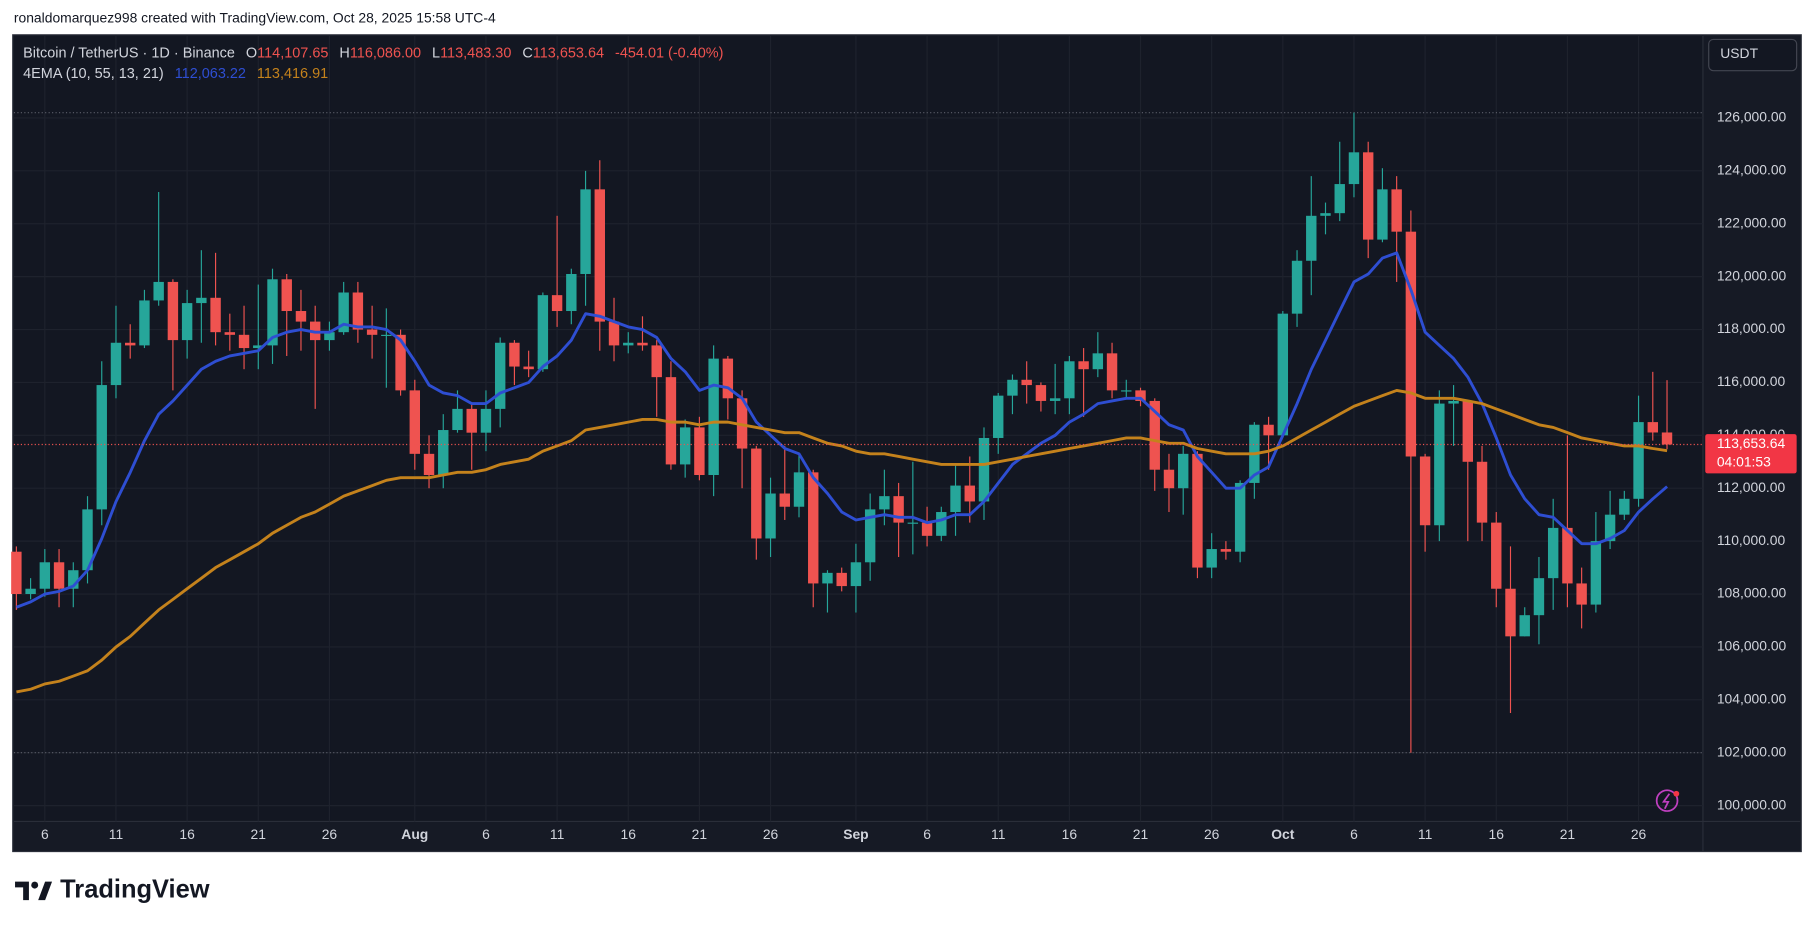  Describe the element at coordinates (475, 53) in the screenshot. I see `low-value: 113,483.30` at that location.